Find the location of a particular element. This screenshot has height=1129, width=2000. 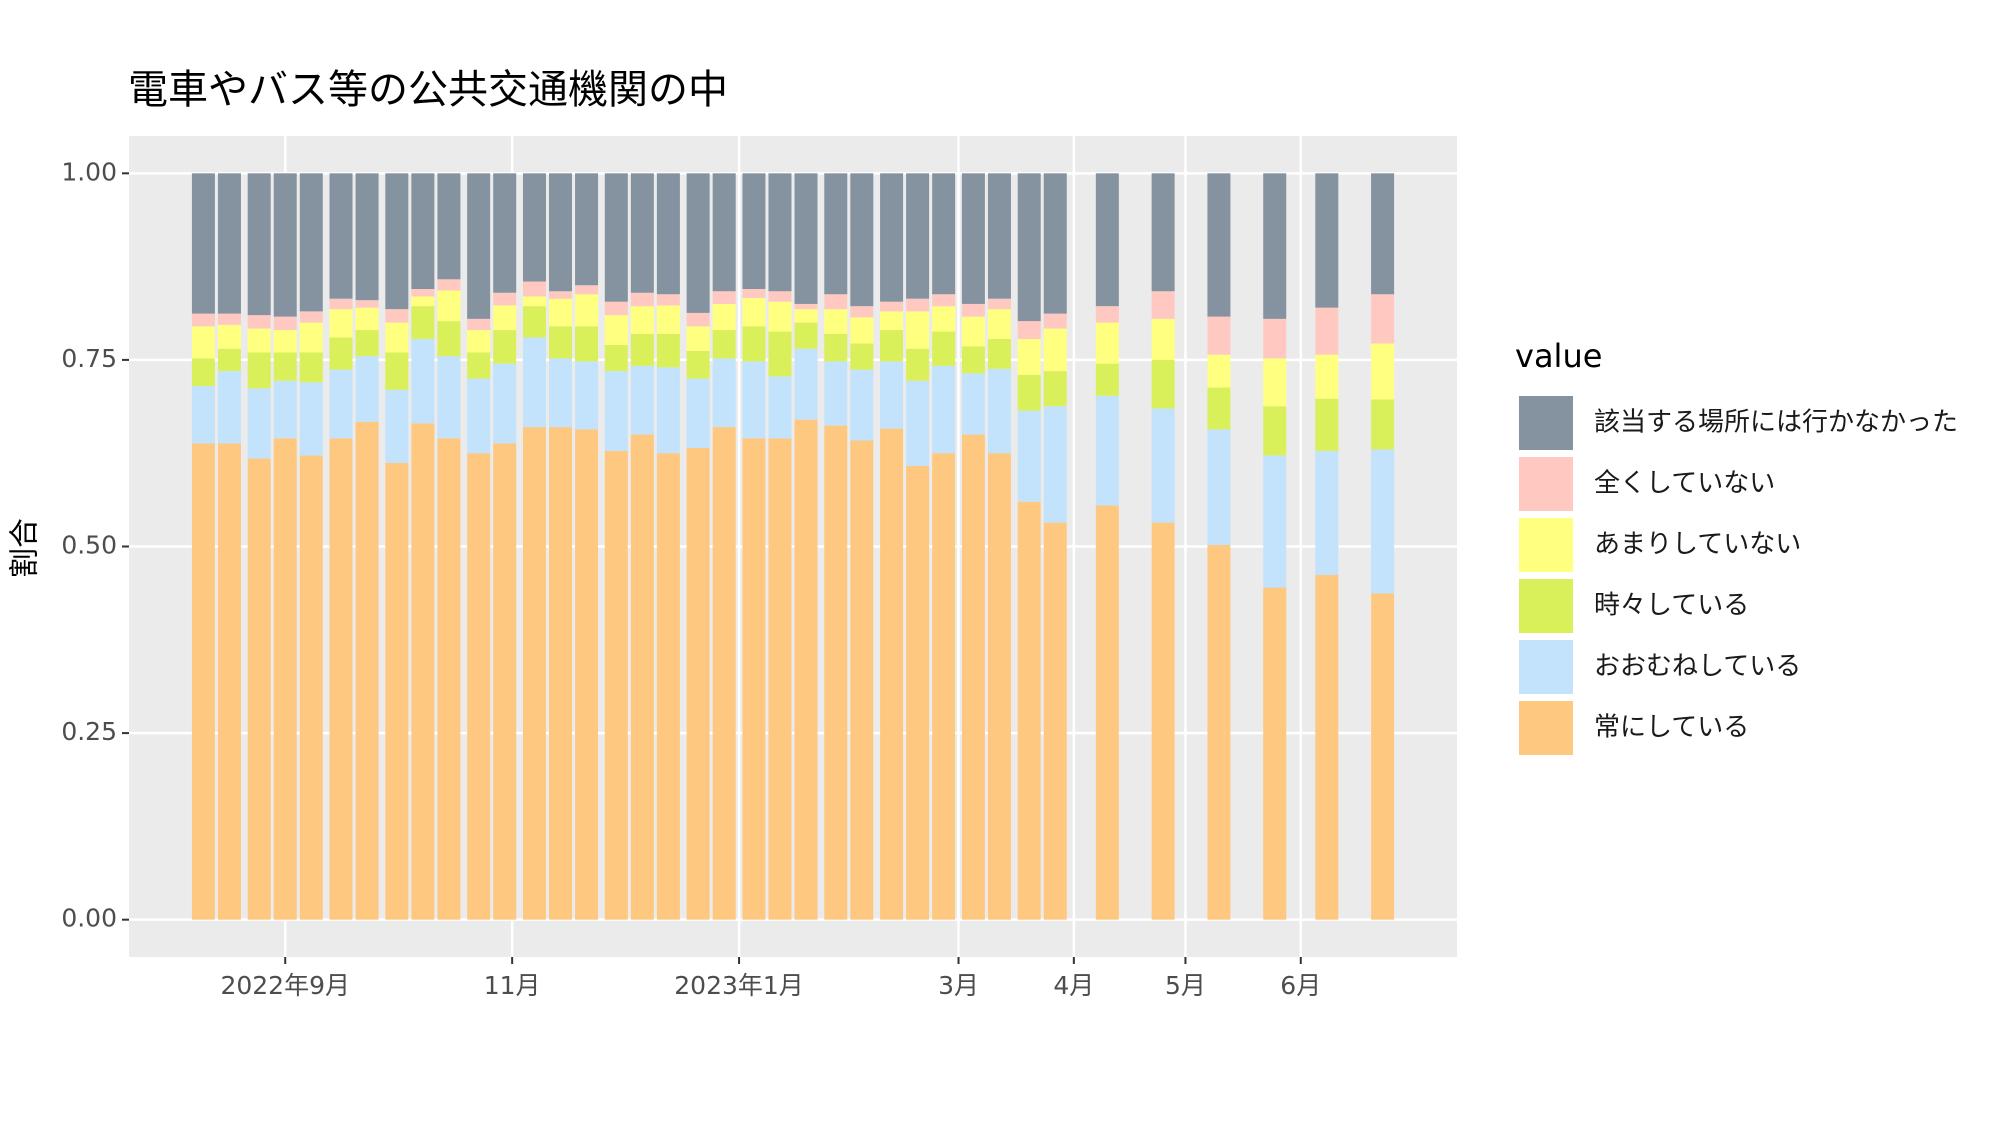

y-tick-label: 0.25 is located at coordinates (89, 731).